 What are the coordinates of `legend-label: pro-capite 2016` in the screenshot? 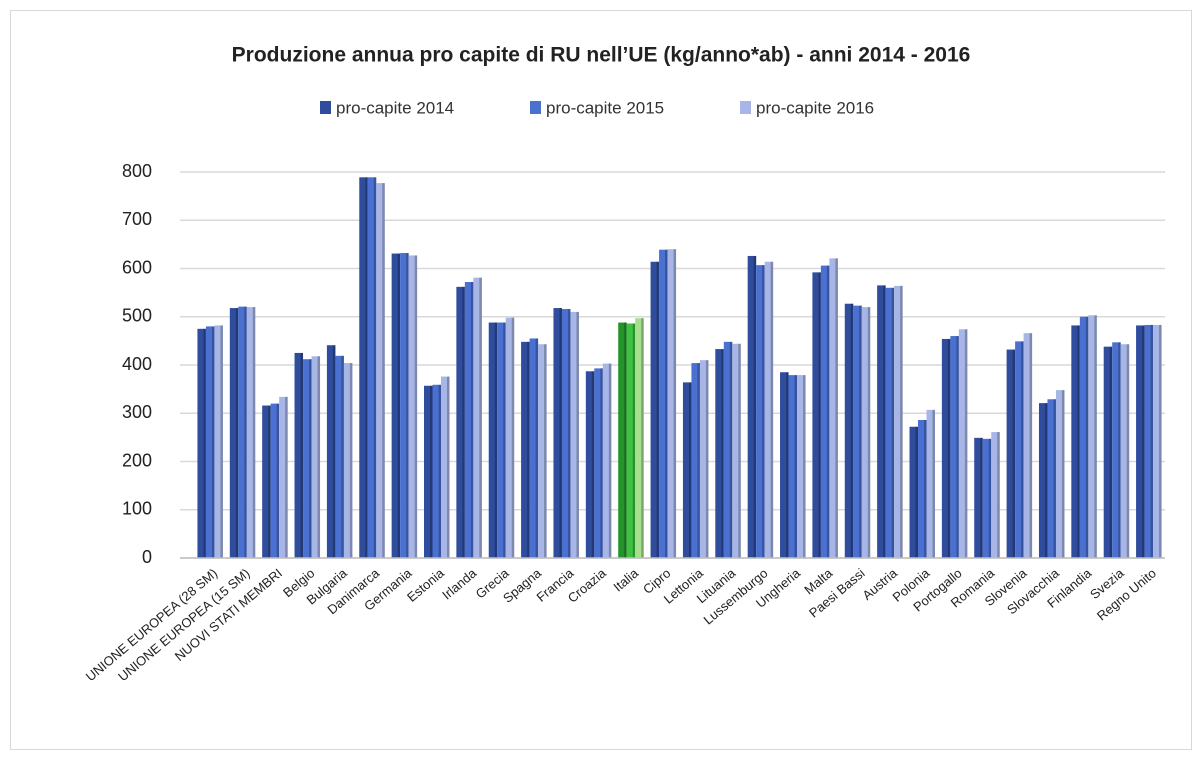 It's located at (815, 107).